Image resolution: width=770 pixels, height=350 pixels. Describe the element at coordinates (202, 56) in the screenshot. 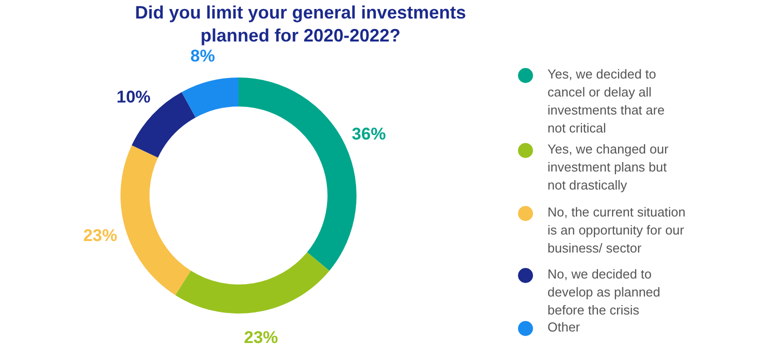

I see `data-label: 8%` at that location.